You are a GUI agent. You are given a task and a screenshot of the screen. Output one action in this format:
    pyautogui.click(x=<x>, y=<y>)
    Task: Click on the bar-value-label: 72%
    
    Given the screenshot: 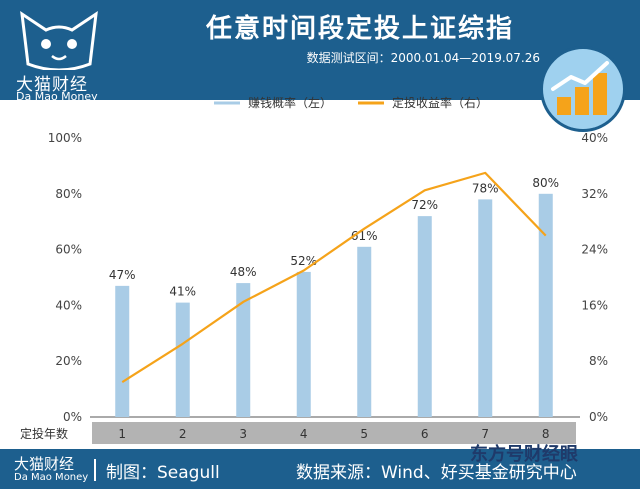 What is the action you would take?
    pyautogui.click(x=424, y=205)
    